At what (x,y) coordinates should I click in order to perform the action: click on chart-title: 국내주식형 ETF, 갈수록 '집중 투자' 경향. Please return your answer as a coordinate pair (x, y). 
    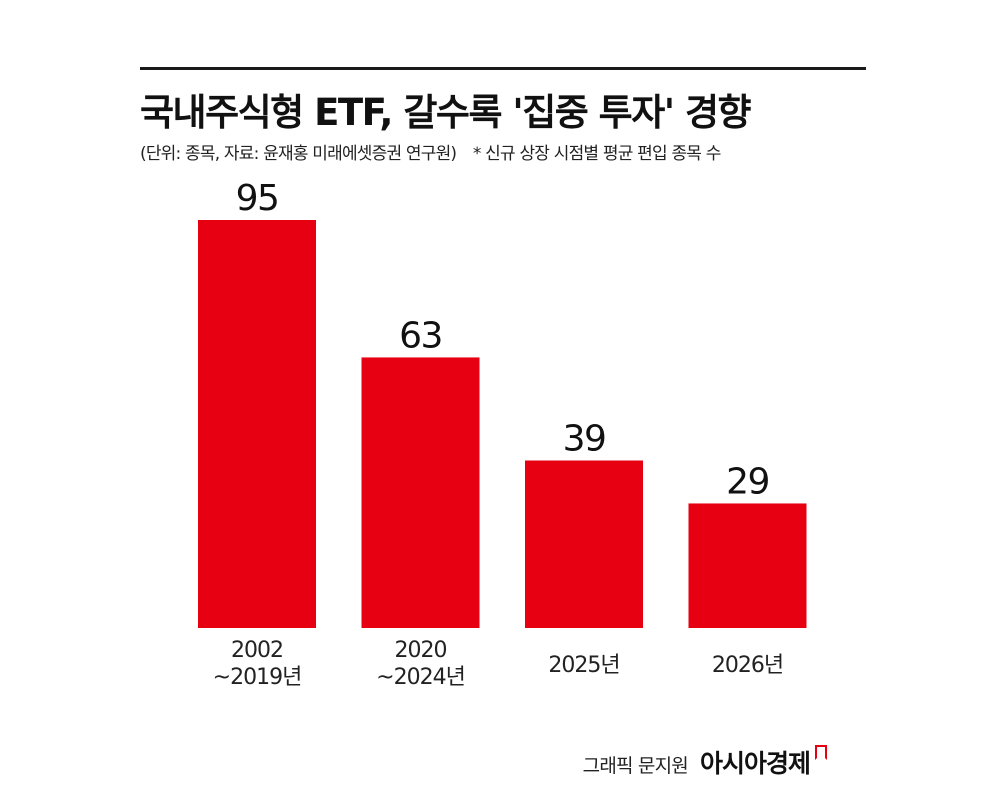
    Looking at the image, I should click on (446, 112).